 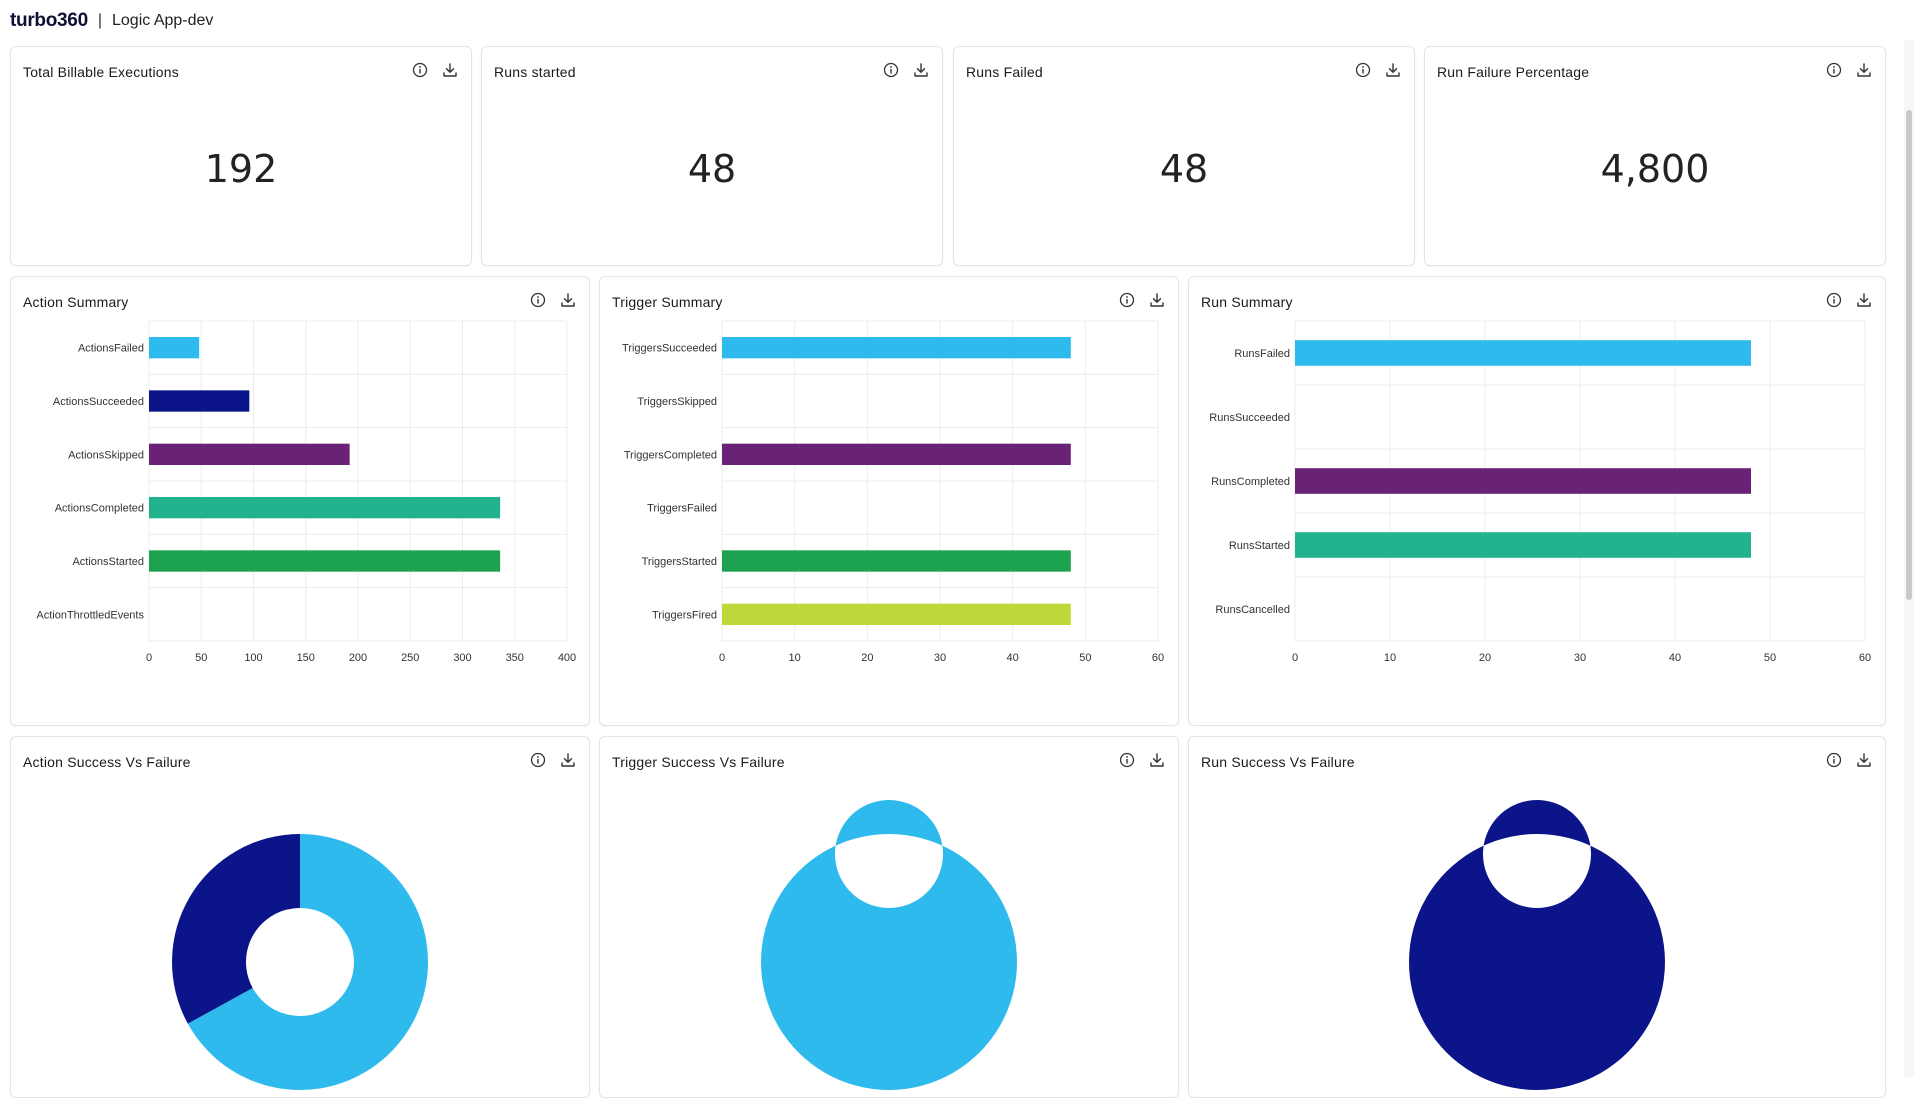 I want to click on trigger-success-vs-failure-chart, so click(x=888, y=945).